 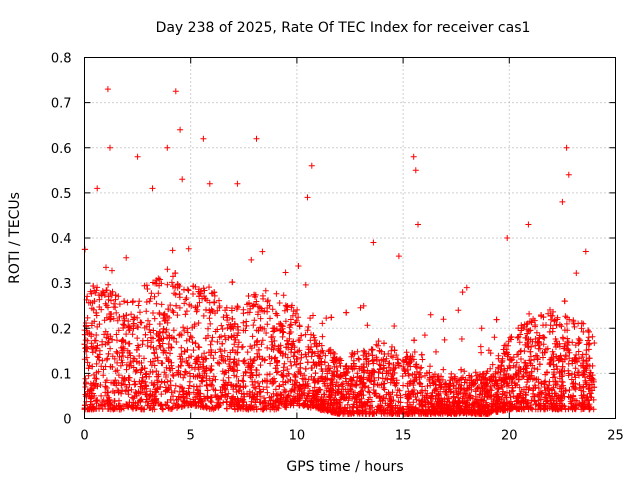 I want to click on x-tick-label: 0, so click(x=84, y=436).